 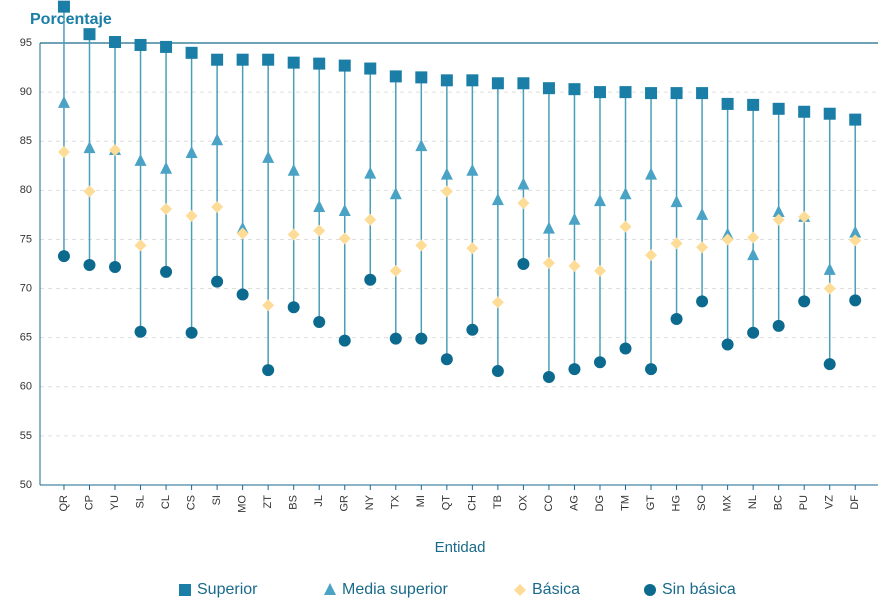 I want to click on x-tick-label: ZT, so click(x=268, y=502).